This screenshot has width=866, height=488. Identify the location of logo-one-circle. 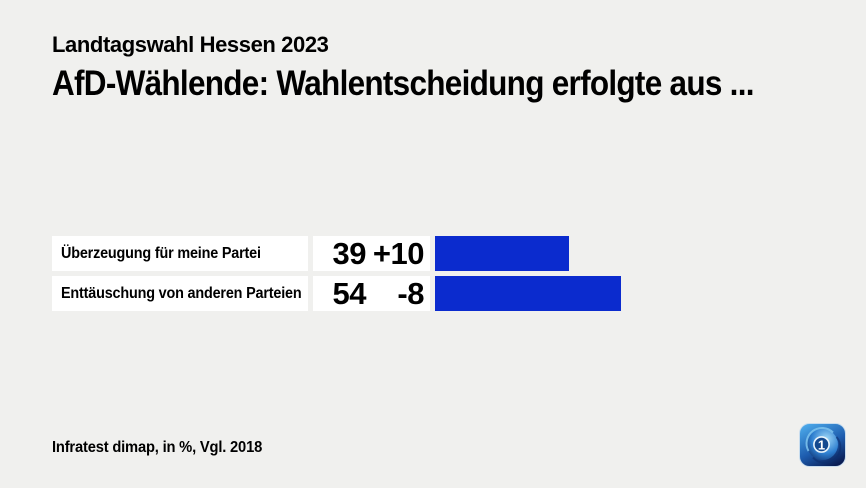
(821, 444).